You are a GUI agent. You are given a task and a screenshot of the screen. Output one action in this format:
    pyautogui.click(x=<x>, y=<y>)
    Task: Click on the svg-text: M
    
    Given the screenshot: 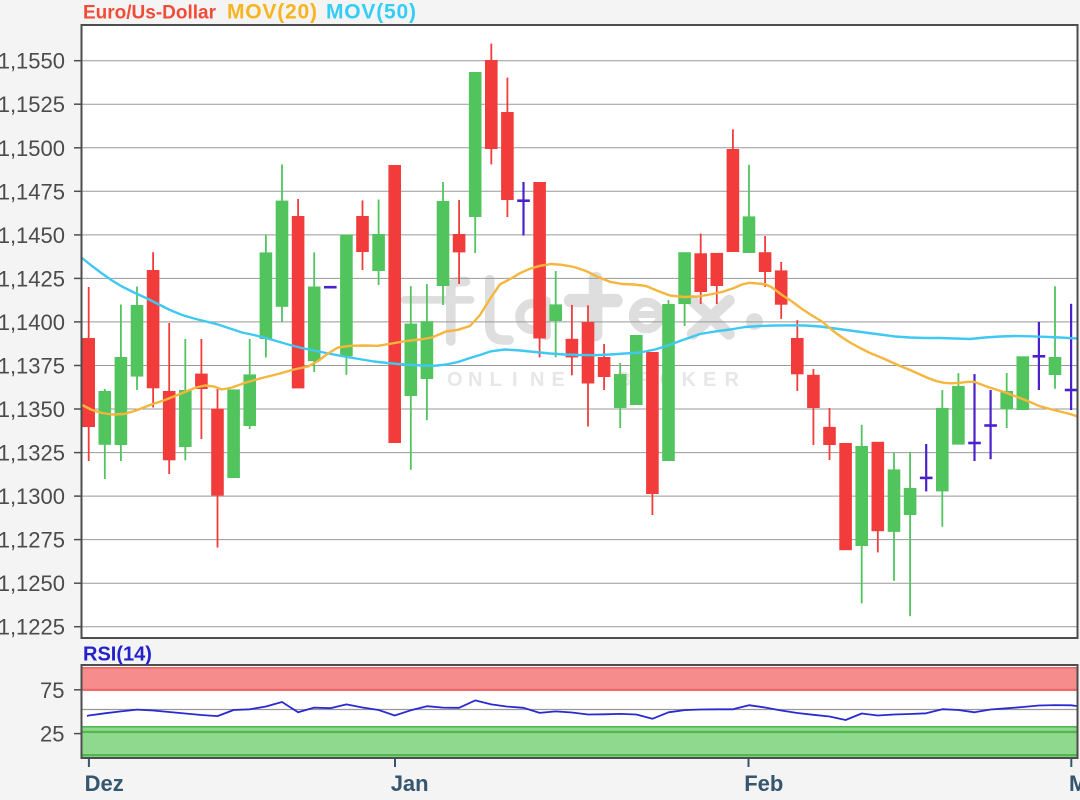 What is the action you would take?
    pyautogui.click(x=1074, y=783)
    